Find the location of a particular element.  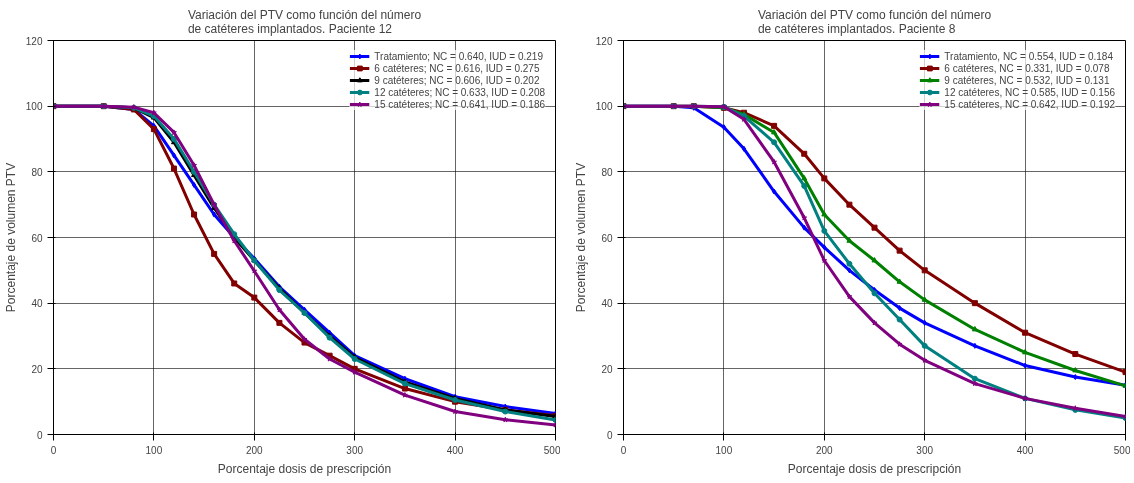

legend-label: Tratamiento; NC = 0.640, IUD = 0.219 is located at coordinates (458, 56).